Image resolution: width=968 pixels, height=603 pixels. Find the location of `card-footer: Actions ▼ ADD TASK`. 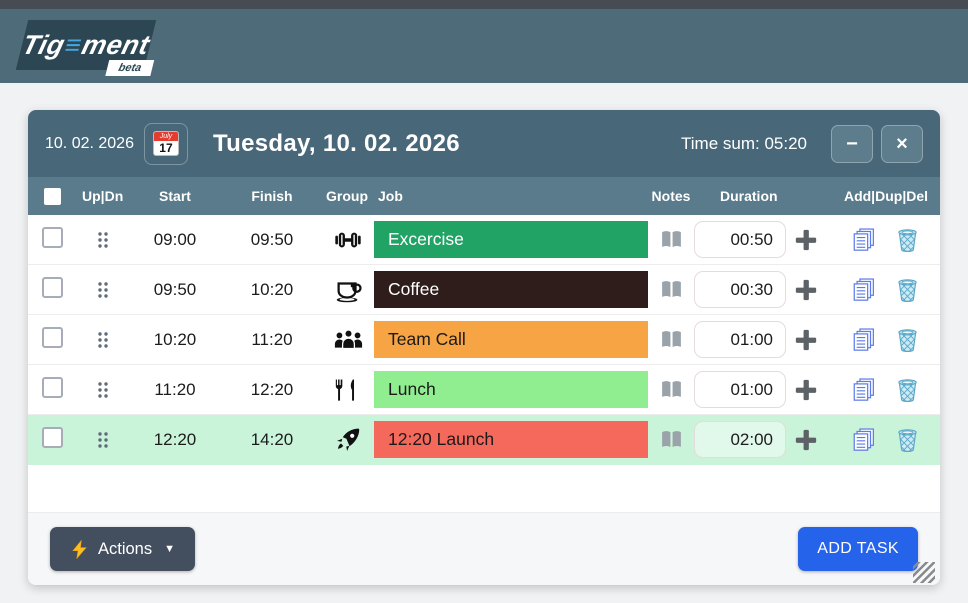

card-footer: Actions ▼ ADD TASK is located at coordinates (484, 548).